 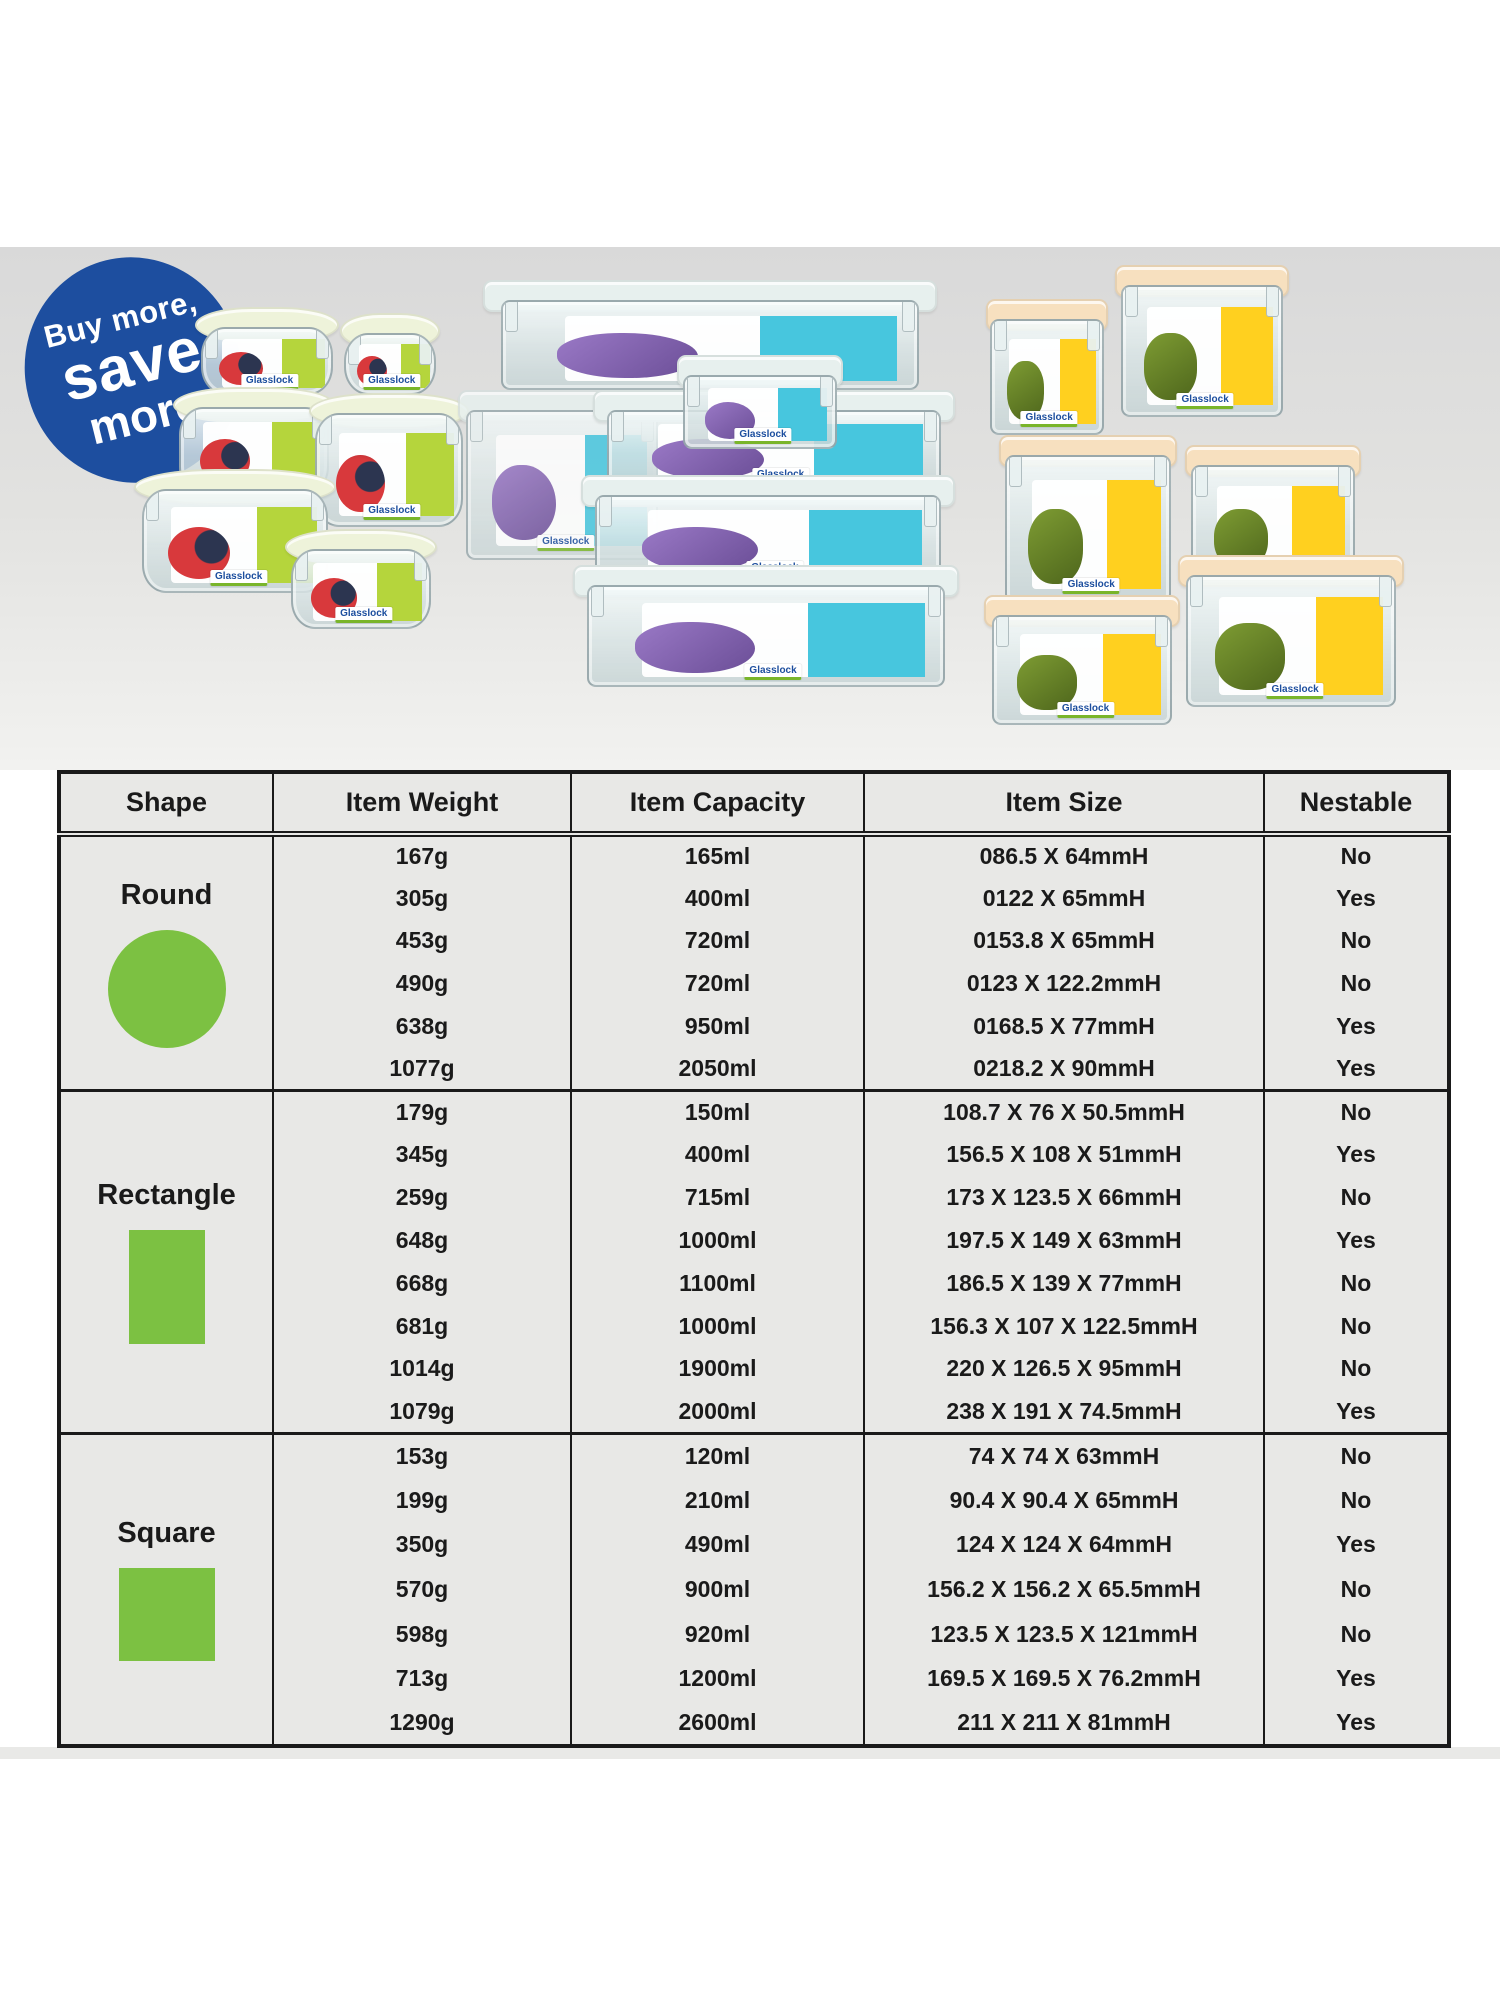 I want to click on item-capacity-cell: 2050ml, so click(x=717, y=1069).